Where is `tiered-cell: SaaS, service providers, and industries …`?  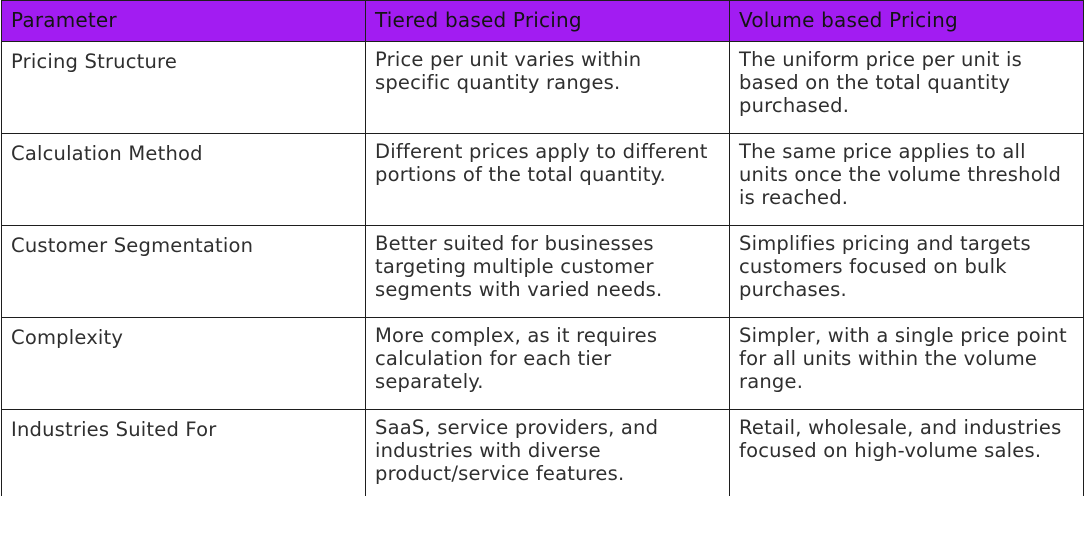
tiered-cell: SaaS, service providers, and industries … is located at coordinates (547, 452).